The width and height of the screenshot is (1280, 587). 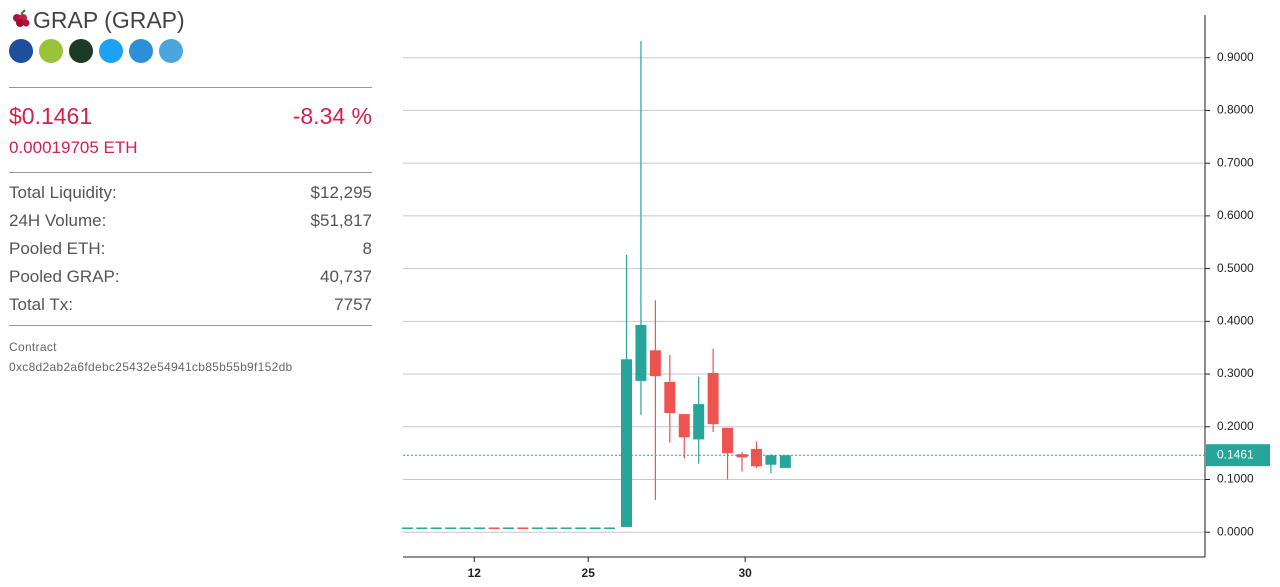 I want to click on stat-row: Pooled ETH: 8, so click(x=190, y=249).